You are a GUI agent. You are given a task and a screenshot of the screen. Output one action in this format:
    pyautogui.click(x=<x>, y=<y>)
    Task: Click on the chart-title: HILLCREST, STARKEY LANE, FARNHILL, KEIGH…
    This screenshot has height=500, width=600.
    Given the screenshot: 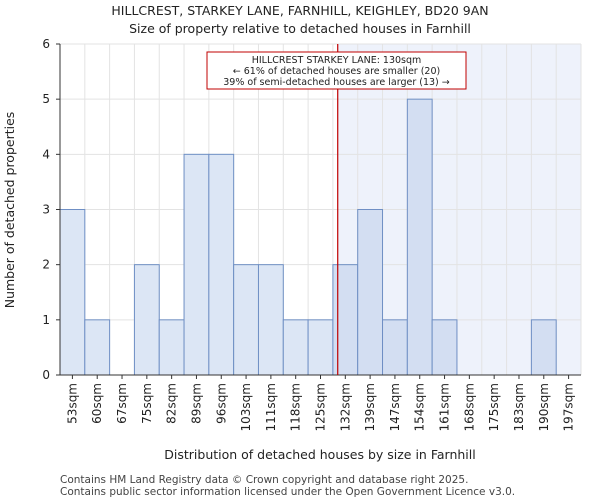 What is the action you would take?
    pyautogui.click(x=299, y=10)
    